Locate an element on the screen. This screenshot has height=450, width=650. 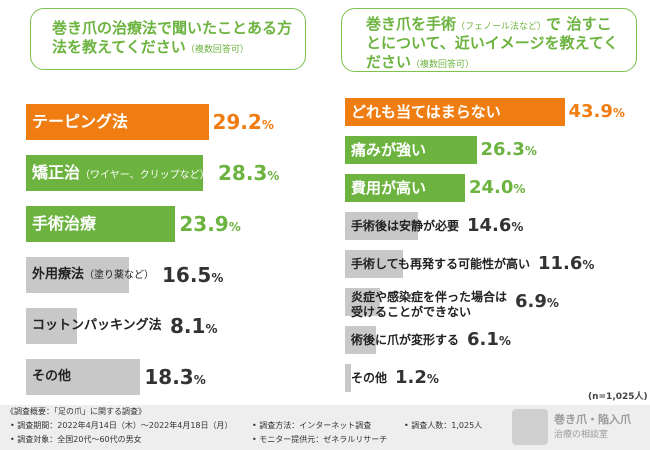
bar-value: 29.2% is located at coordinates (243, 122).